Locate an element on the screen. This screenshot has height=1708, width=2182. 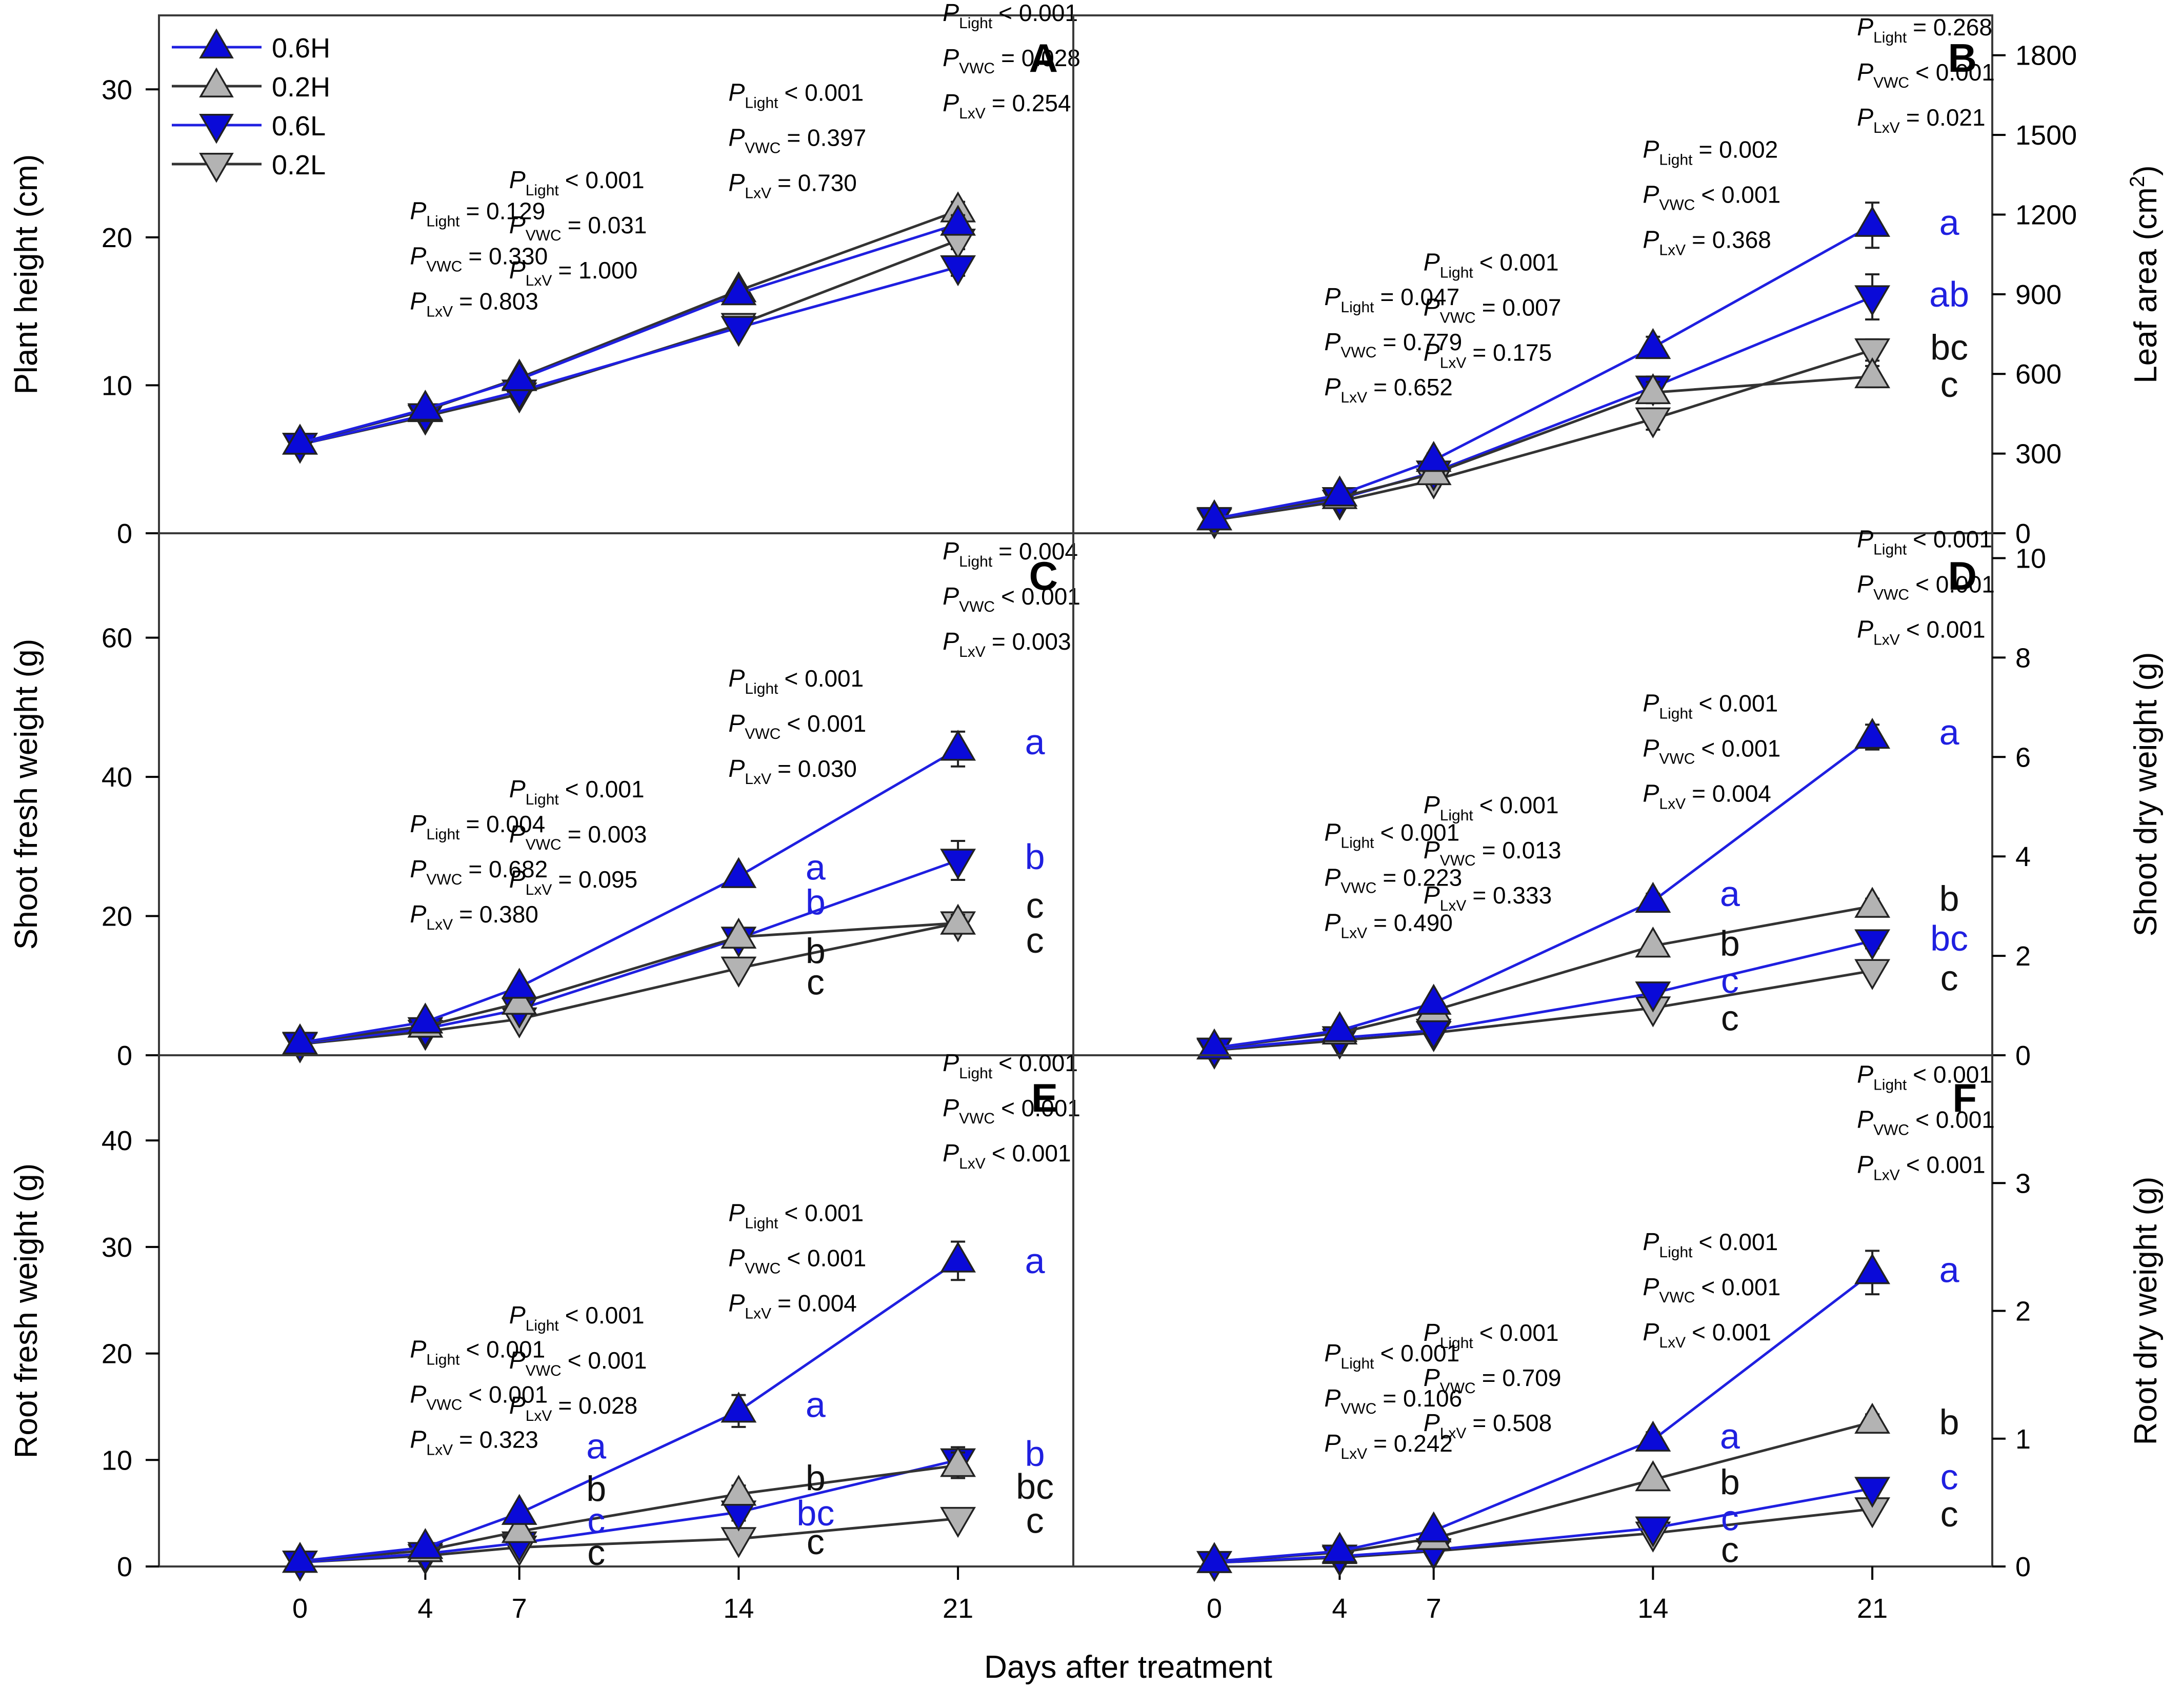
stat-vwc-value: = 0.013 is located at coordinates (1522, 850).